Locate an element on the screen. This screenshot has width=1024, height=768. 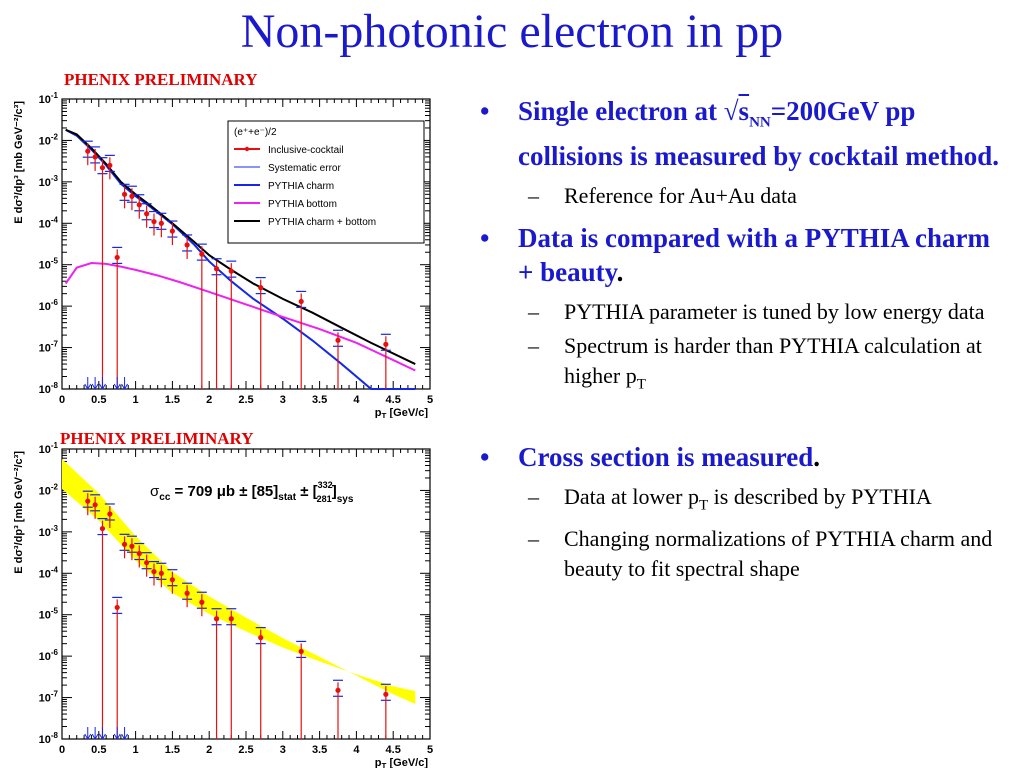
legend-label: Systematic error is located at coordinates (304, 168).